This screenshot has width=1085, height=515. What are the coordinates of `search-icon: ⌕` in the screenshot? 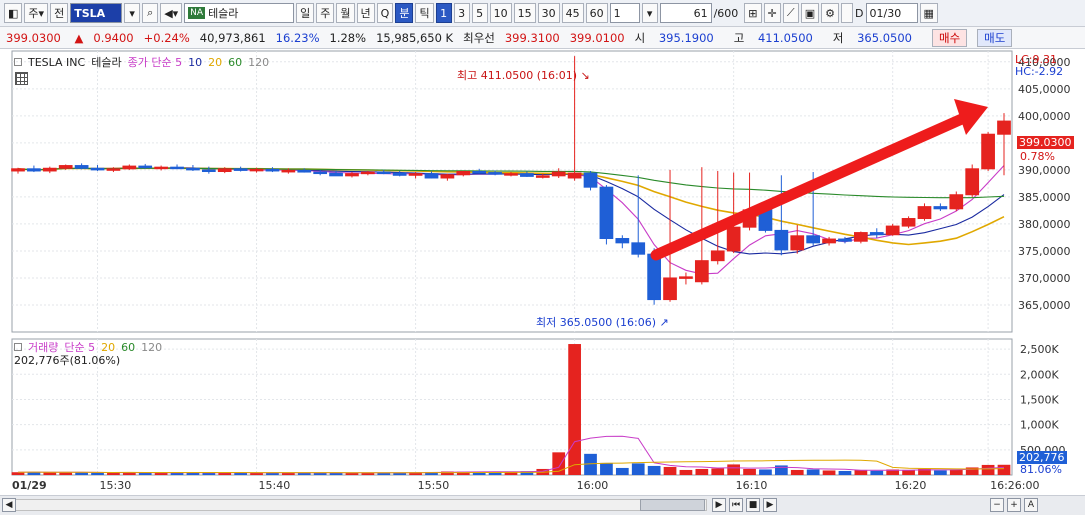 It's located at (150, 13).